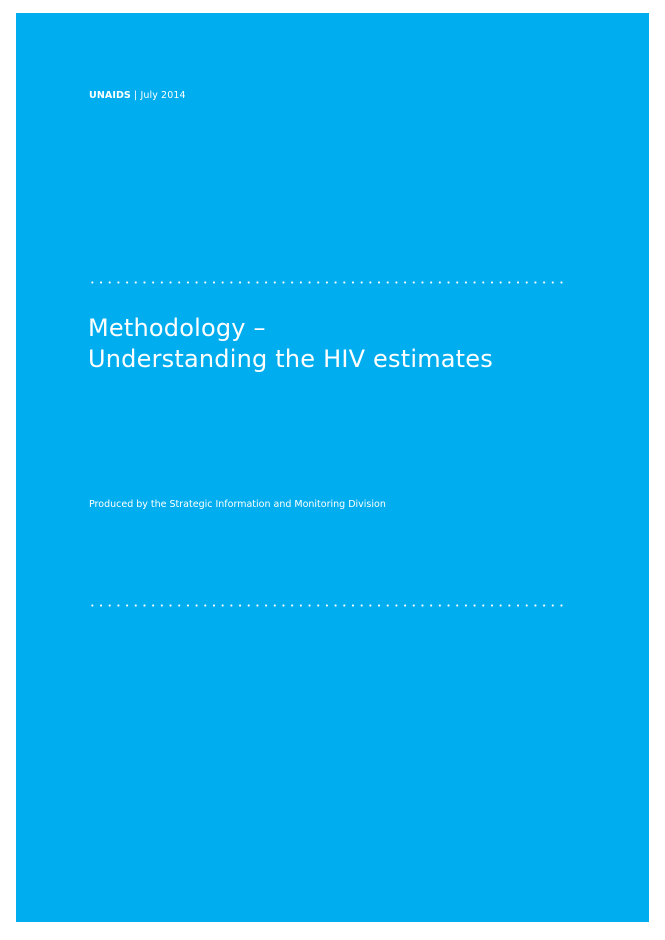 This screenshot has height=940, width=665. Describe the element at coordinates (290, 359) in the screenshot. I see `title-line-2: Understanding the HIV estimates` at that location.